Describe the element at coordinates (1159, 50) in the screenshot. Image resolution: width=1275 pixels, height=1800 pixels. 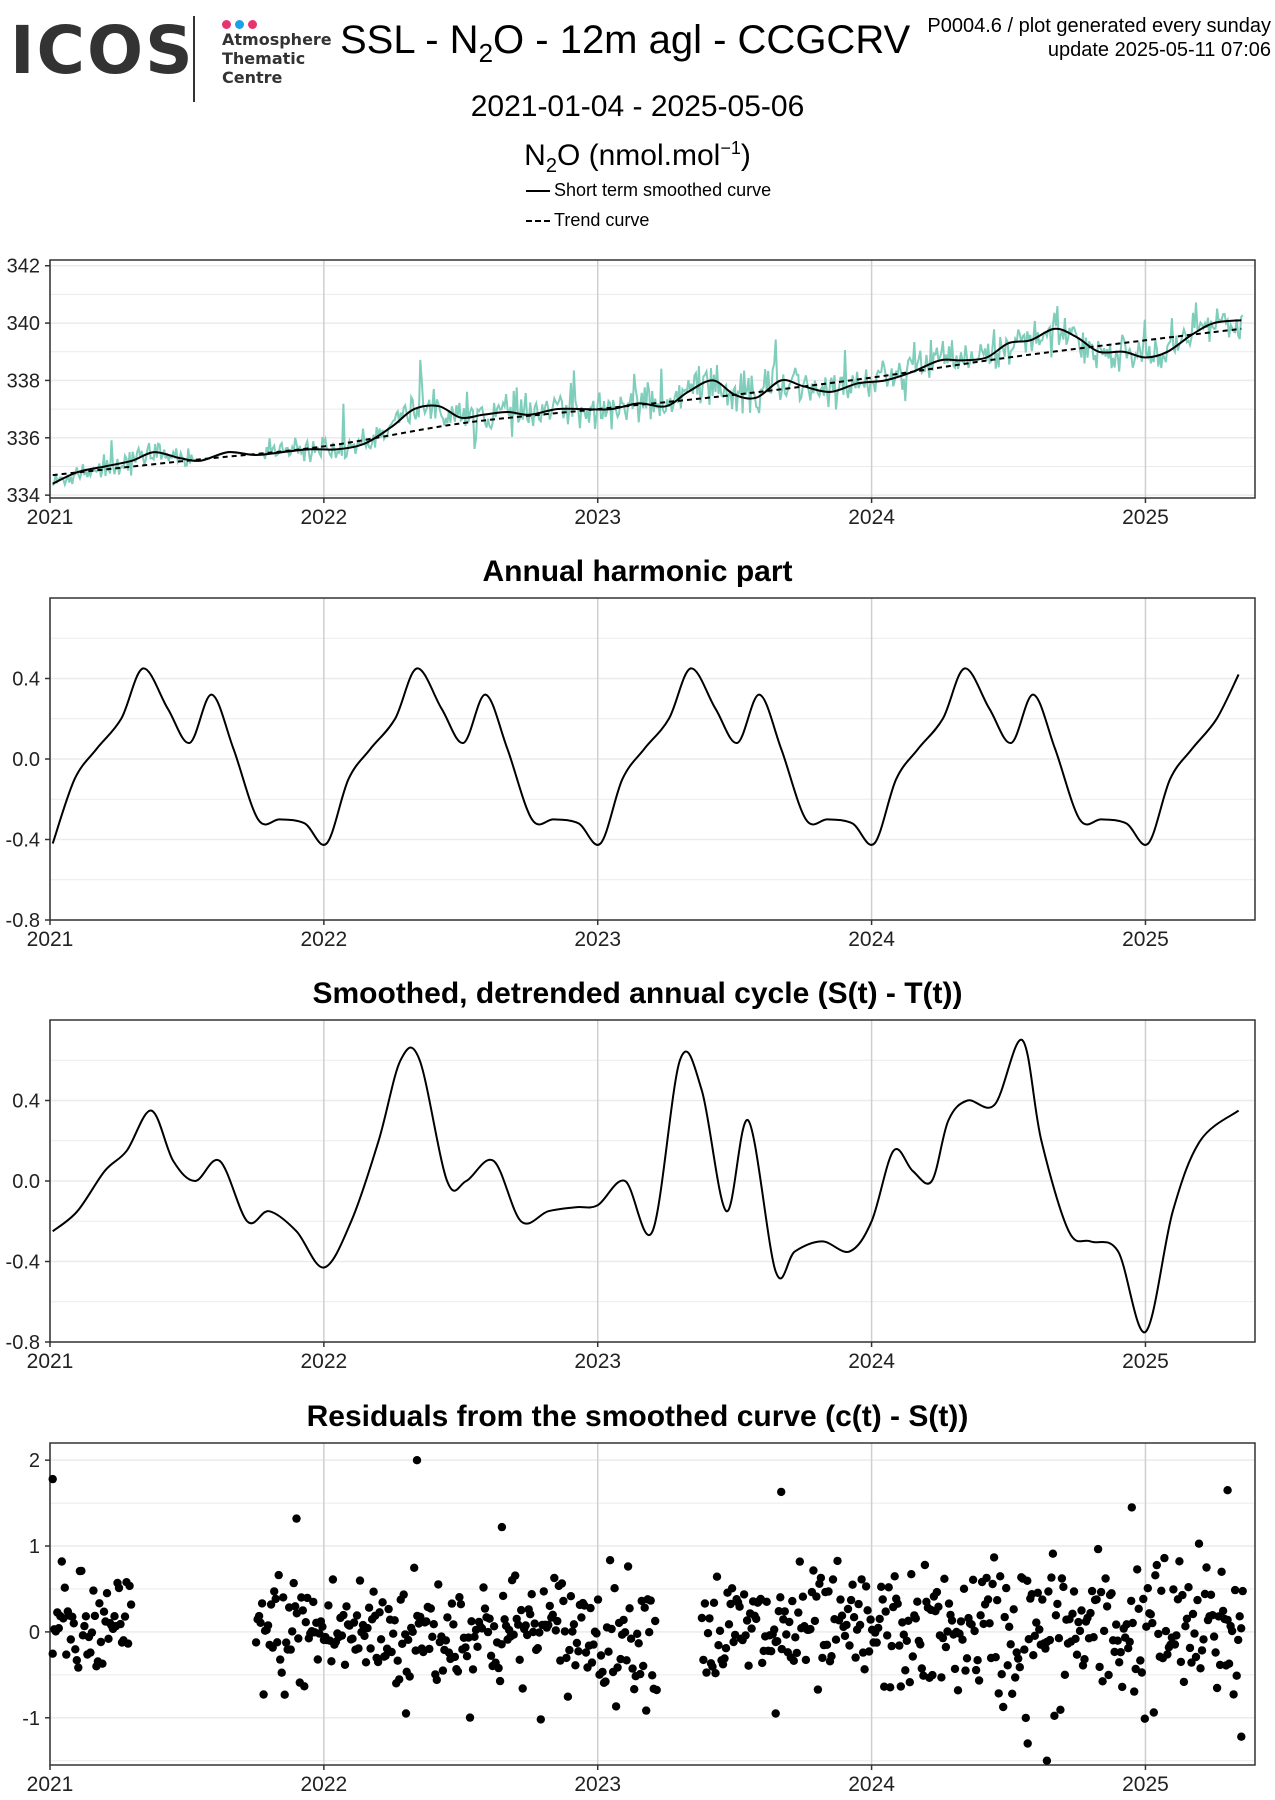
I see `meta-update: update 2025-05-11 07:06` at that location.